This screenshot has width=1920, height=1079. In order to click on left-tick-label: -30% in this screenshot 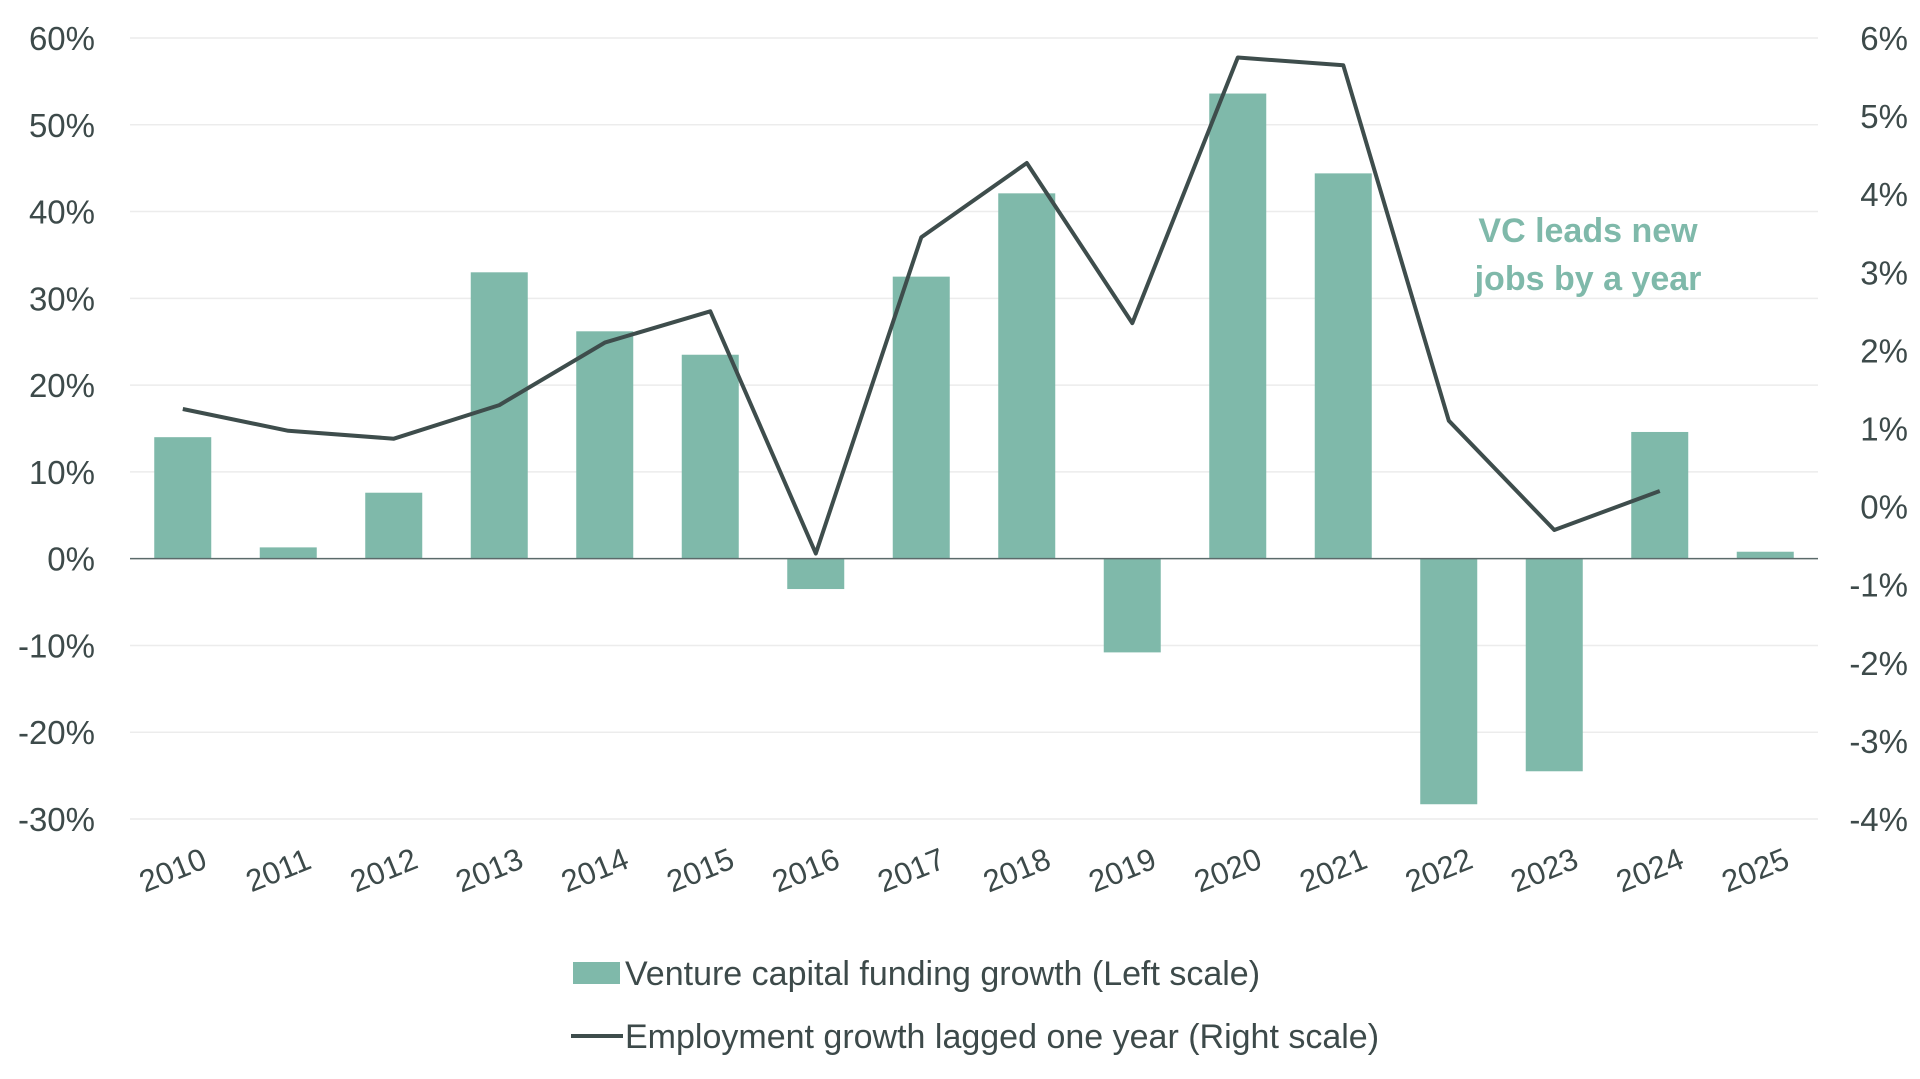, I will do `click(56, 819)`.